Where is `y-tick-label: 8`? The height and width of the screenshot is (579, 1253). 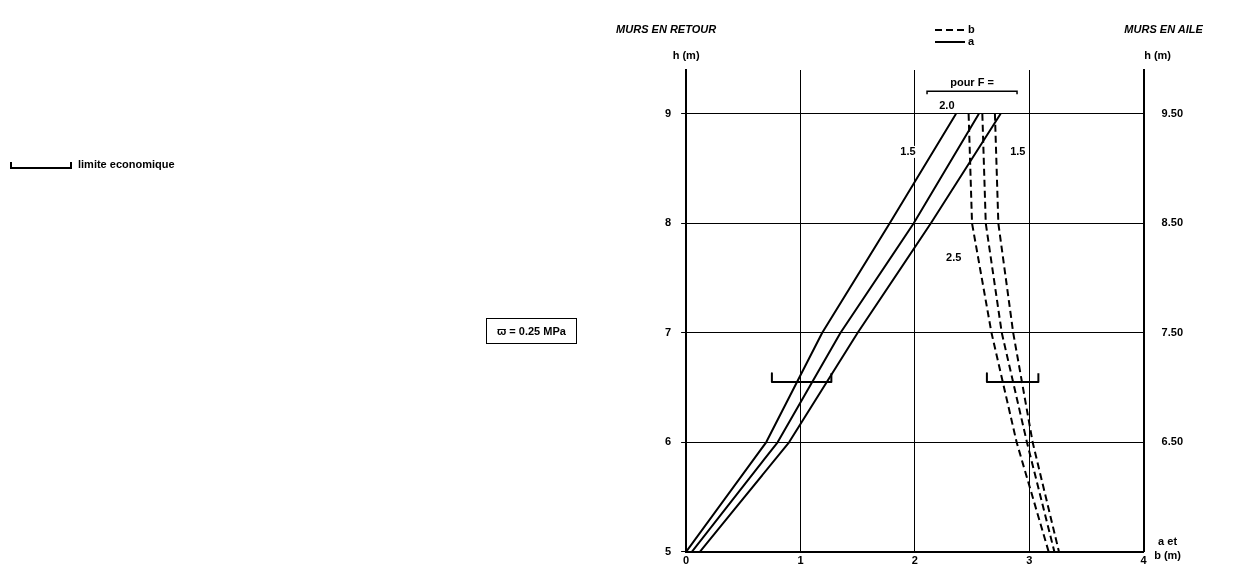
y-tick-label: 8 is located at coordinates (668, 222).